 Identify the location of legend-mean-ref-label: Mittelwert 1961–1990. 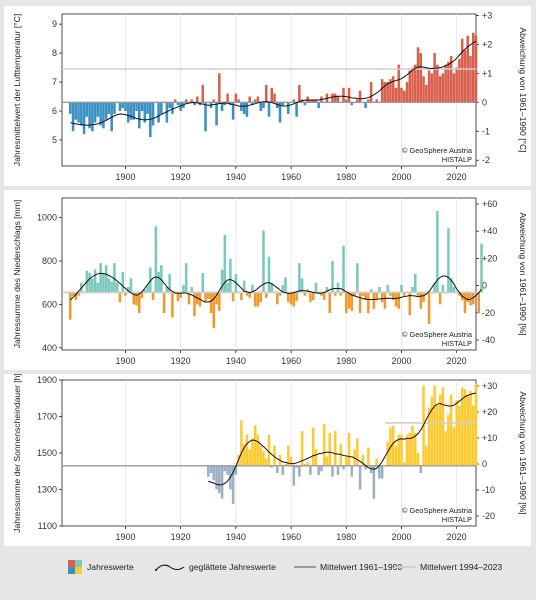
(361, 567).